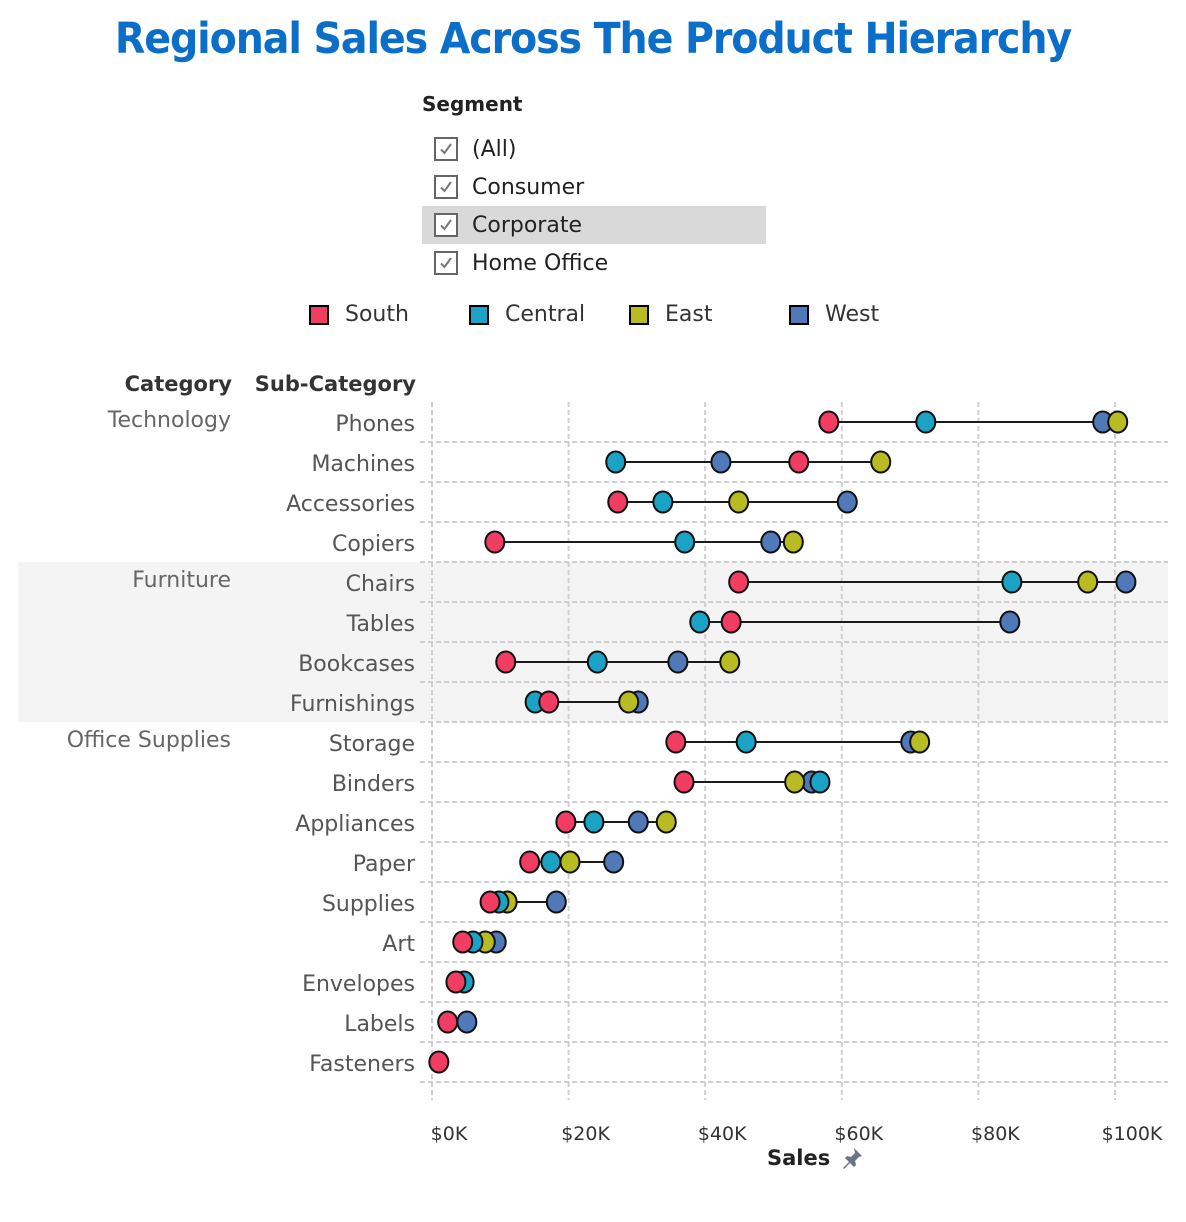  I want to click on segment-filter-title: Segment, so click(472, 104).